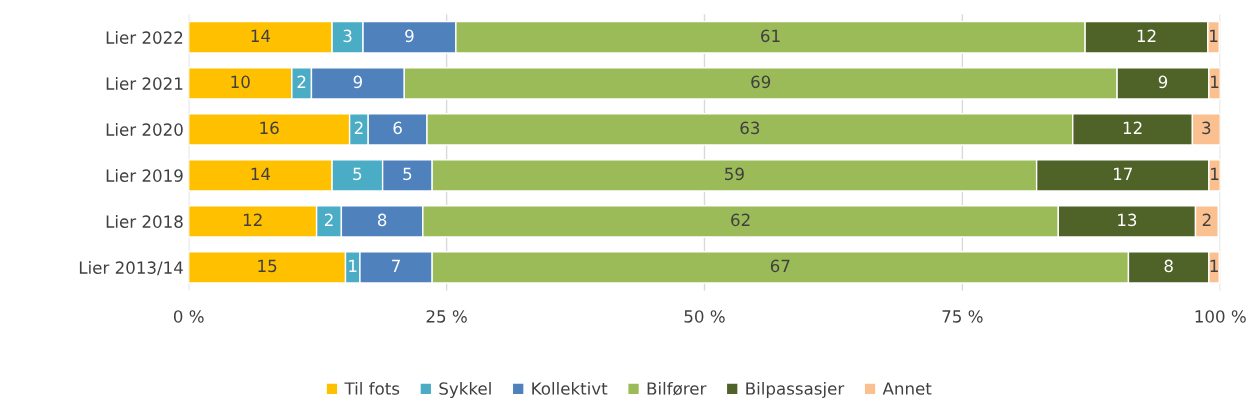 The height and width of the screenshot is (409, 1258). Describe the element at coordinates (570, 388) in the screenshot. I see `legend-label: Kollektivt` at that location.